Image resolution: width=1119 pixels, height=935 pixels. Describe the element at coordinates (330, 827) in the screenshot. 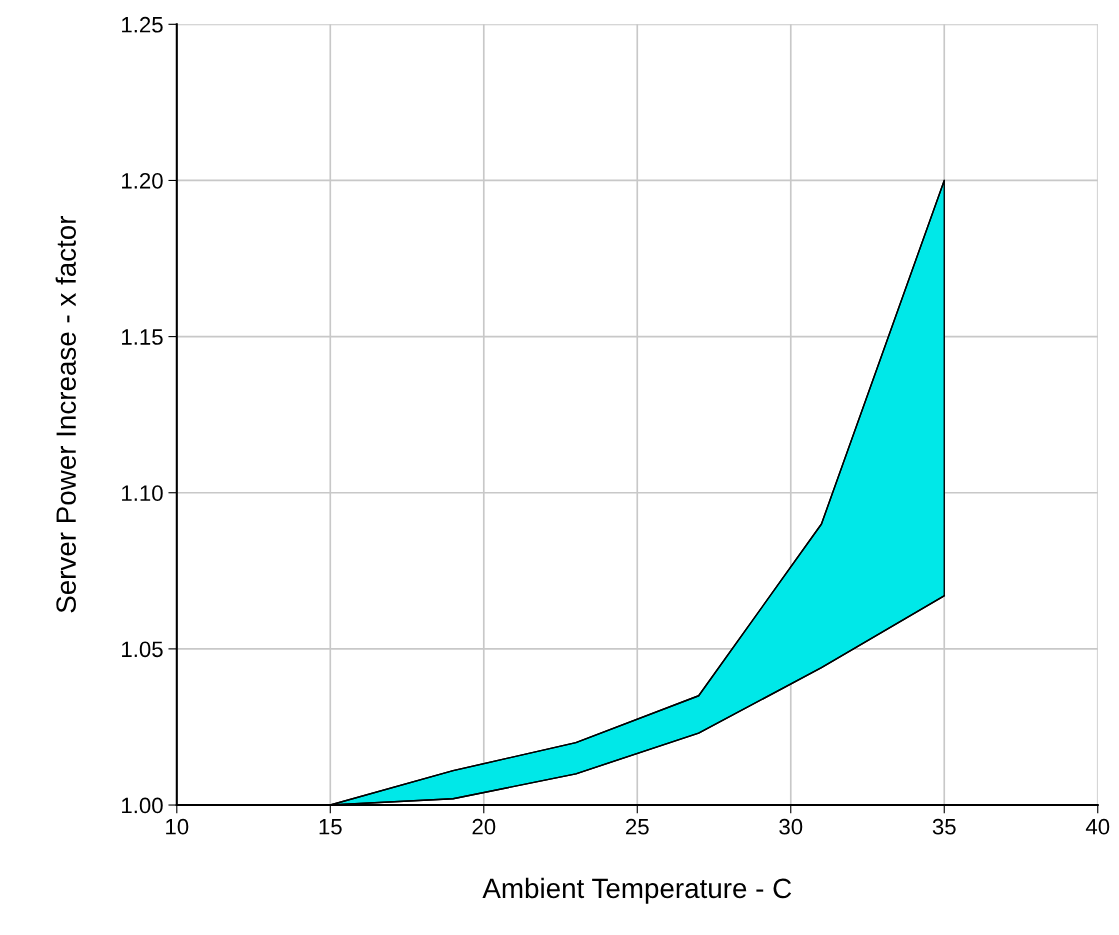

I see `x-tick-label: 15` at that location.